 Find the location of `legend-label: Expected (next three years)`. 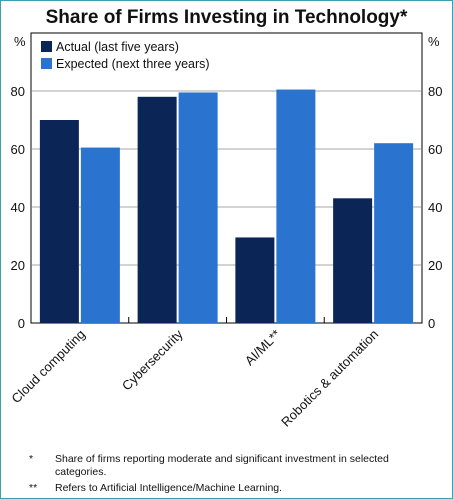

legend-label: Expected (next three years) is located at coordinates (133, 64).